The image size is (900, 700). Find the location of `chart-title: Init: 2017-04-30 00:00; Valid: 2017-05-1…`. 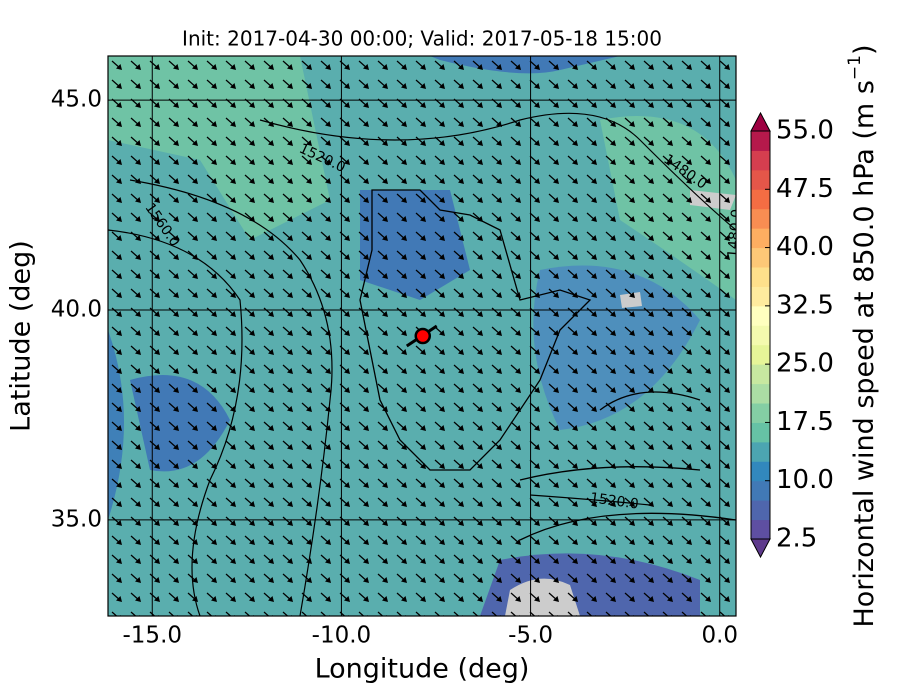

chart-title: Init: 2017-04-30 00:00; Valid: 2017-05-1… is located at coordinates (422, 39).